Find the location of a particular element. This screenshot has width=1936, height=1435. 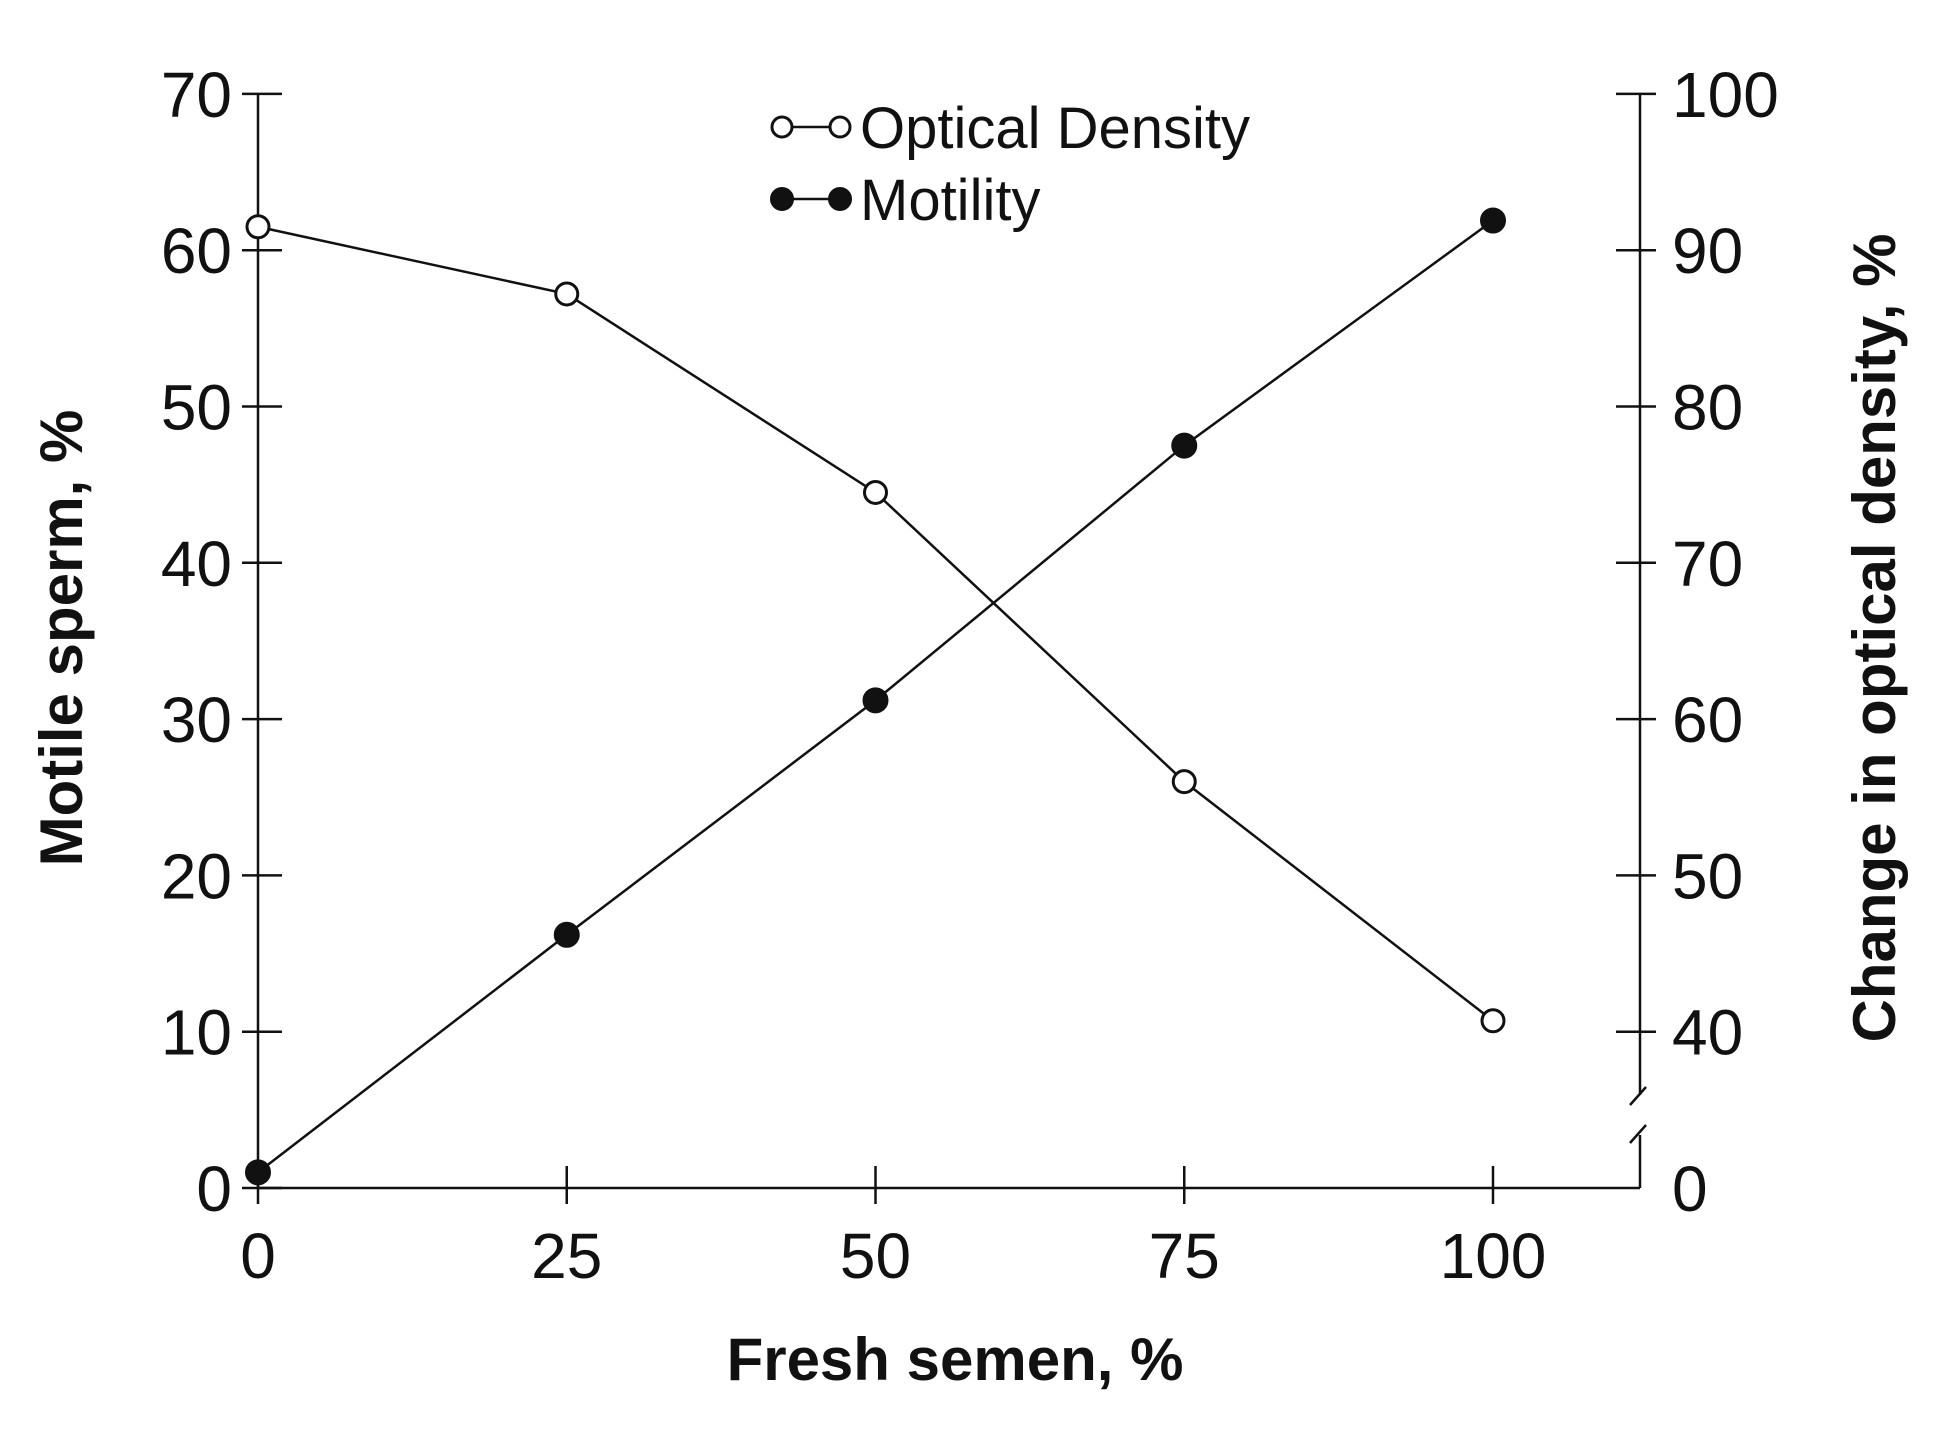

y-left-tick-label: 20 is located at coordinates (196, 876).